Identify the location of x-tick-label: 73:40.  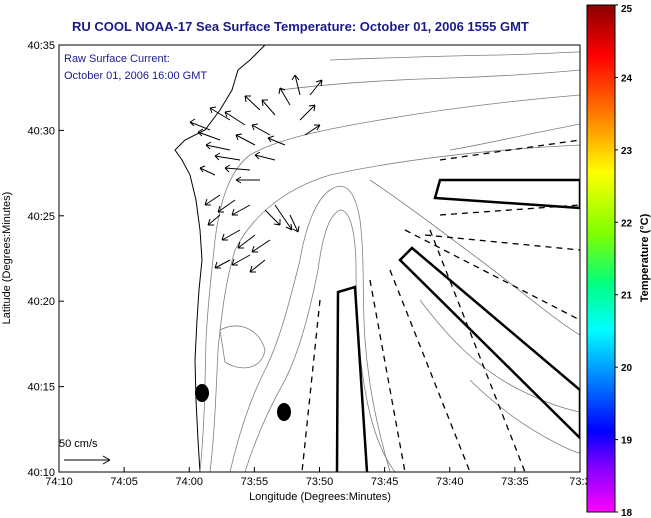
(450, 482).